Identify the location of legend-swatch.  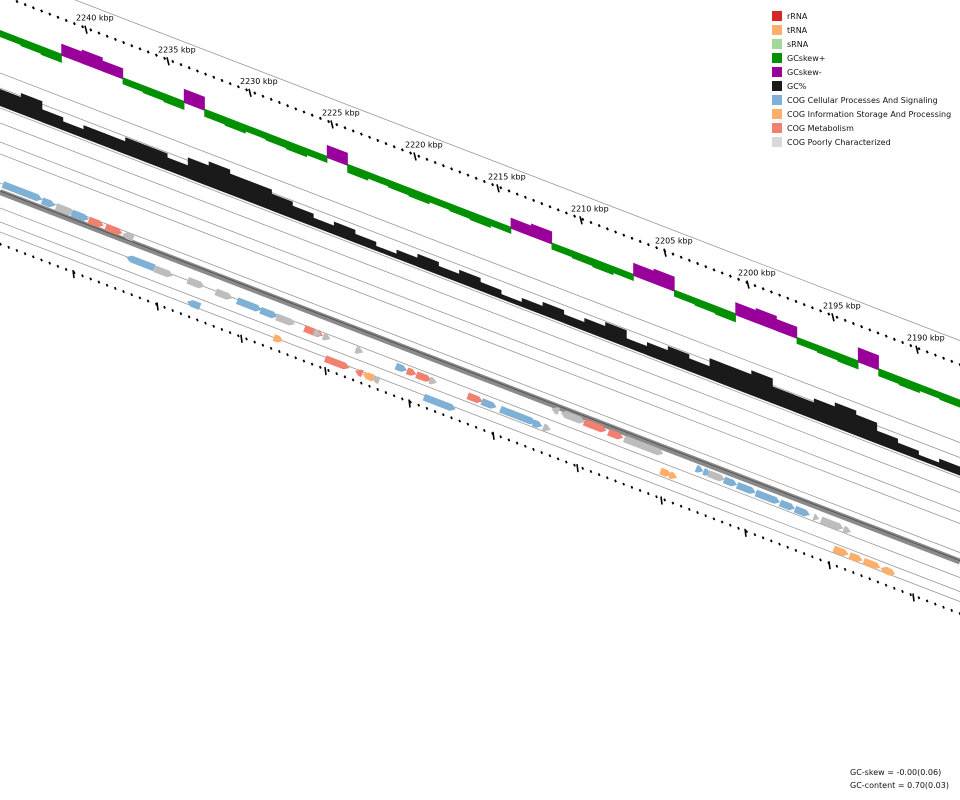
(777, 16).